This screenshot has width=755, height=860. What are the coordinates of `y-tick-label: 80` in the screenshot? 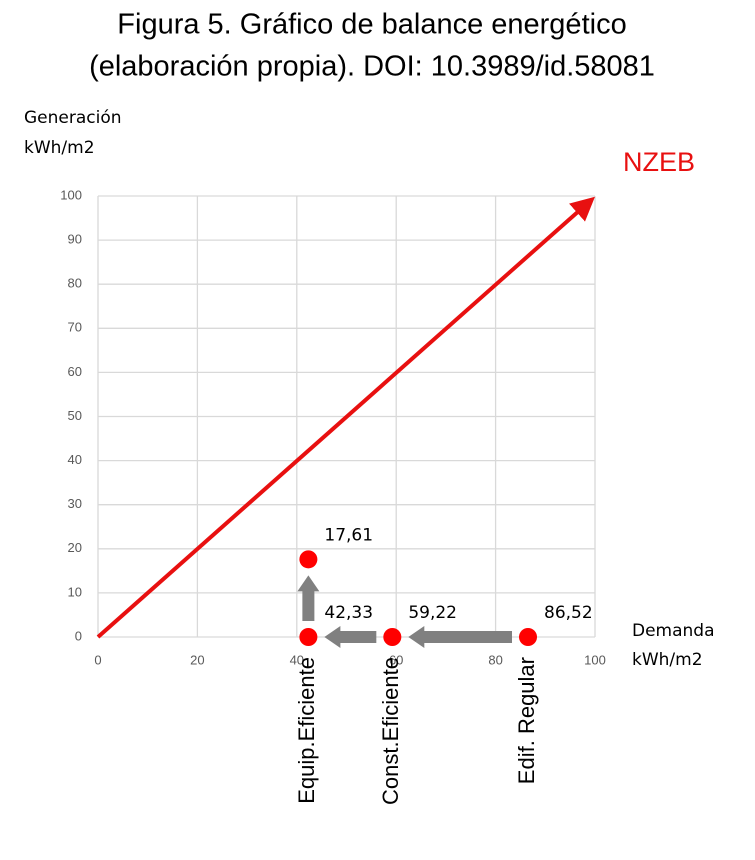 It's located at (75, 283).